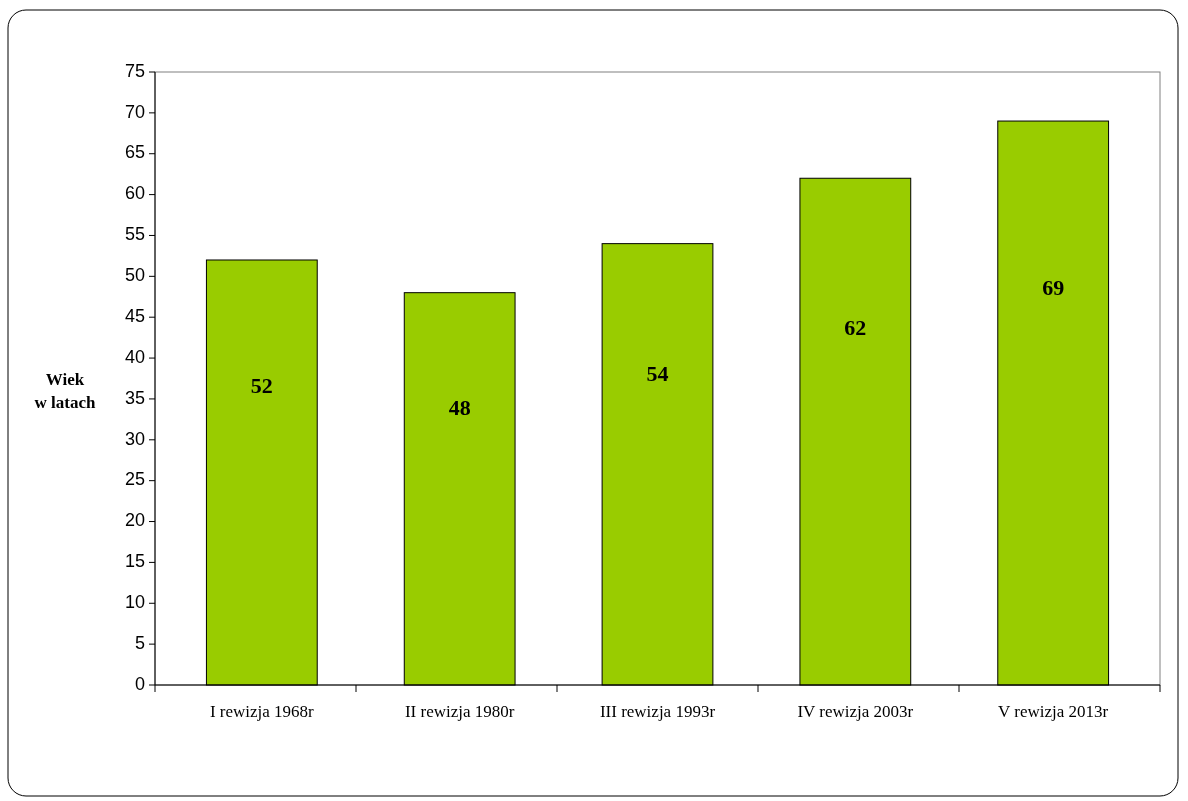  I want to click on data-label: 54, so click(657, 374).